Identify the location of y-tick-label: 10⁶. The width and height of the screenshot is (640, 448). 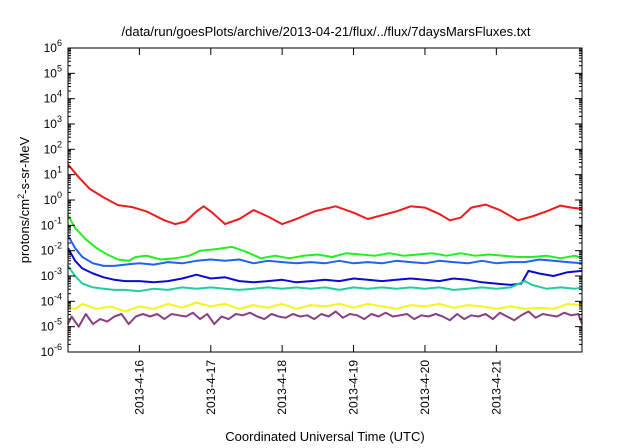
(53, 46).